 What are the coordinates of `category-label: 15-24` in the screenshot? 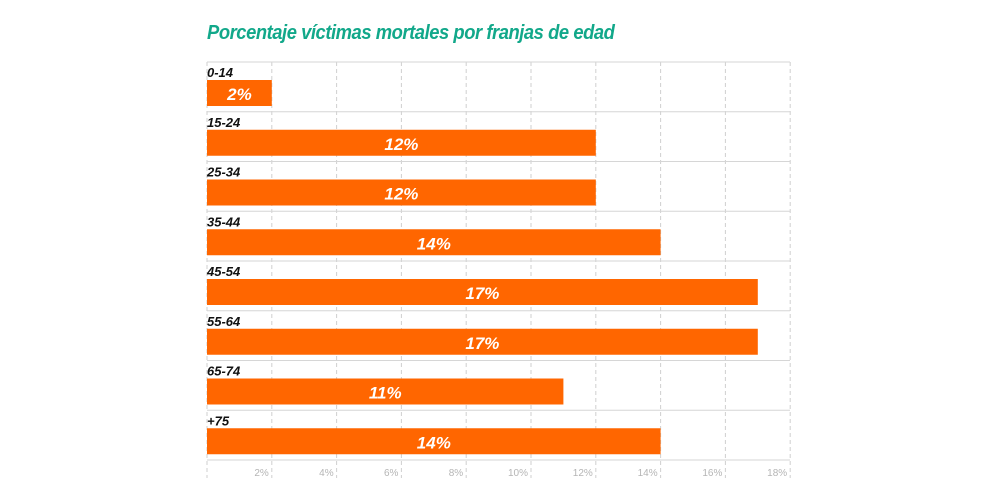 It's located at (224, 122).